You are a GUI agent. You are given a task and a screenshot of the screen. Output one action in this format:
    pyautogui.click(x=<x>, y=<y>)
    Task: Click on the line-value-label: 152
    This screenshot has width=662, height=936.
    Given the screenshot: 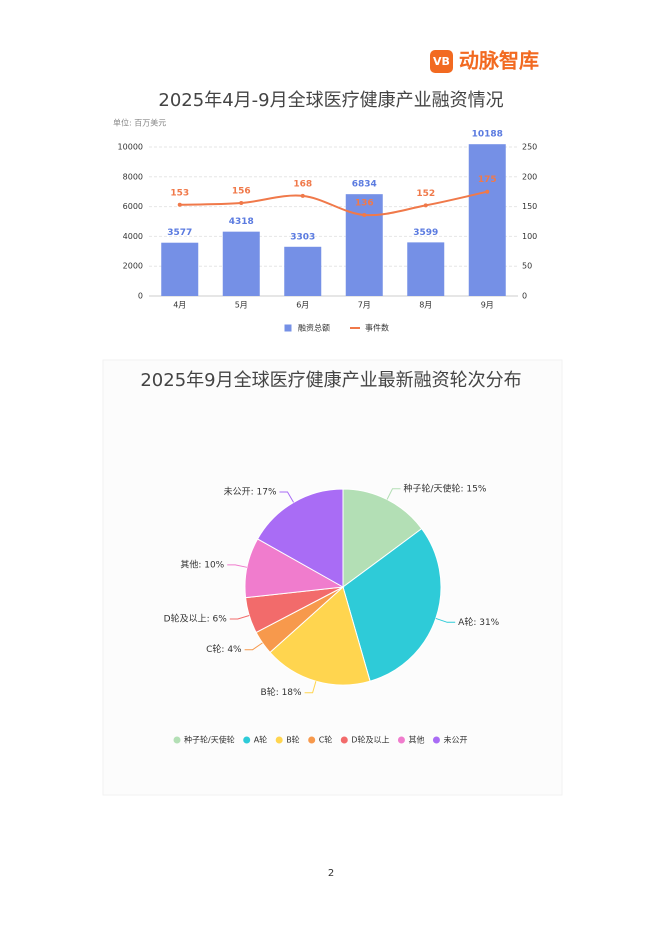 What is the action you would take?
    pyautogui.click(x=425, y=194)
    